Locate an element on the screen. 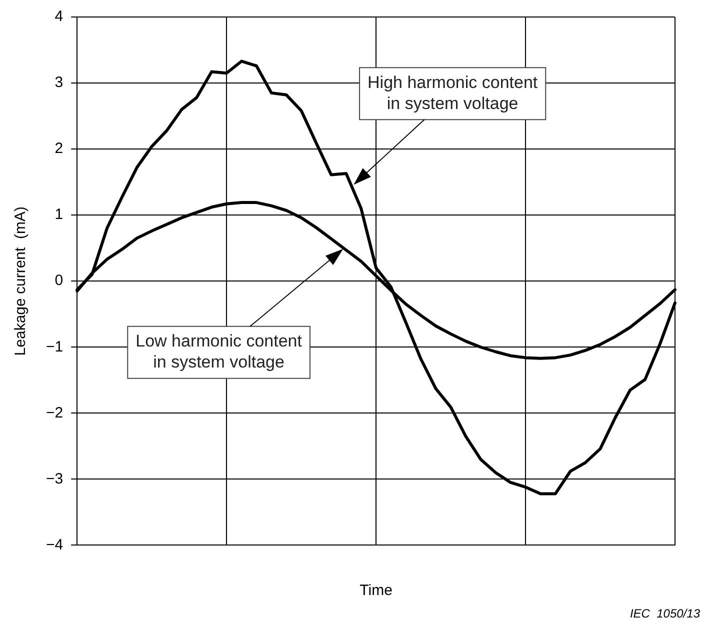 Image resolution: width=708 pixels, height=626 pixels. annotation: Low harmonic content in system voltage is located at coordinates (219, 352).